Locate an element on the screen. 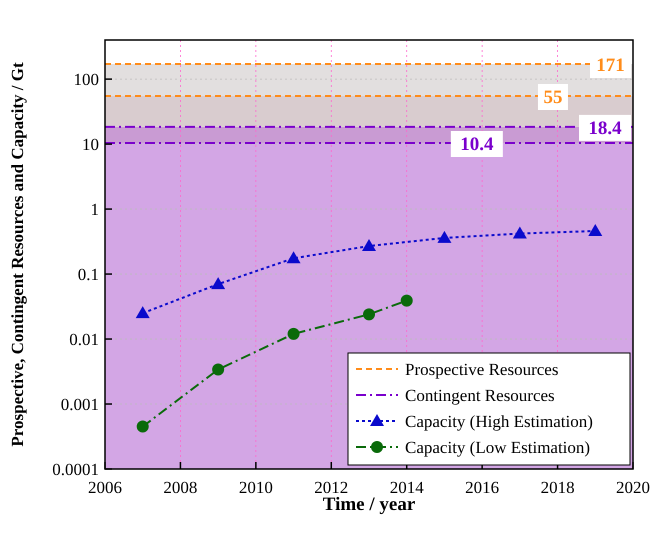 The image size is (671, 536). y-tick-label: 0.01 is located at coordinates (84, 340).